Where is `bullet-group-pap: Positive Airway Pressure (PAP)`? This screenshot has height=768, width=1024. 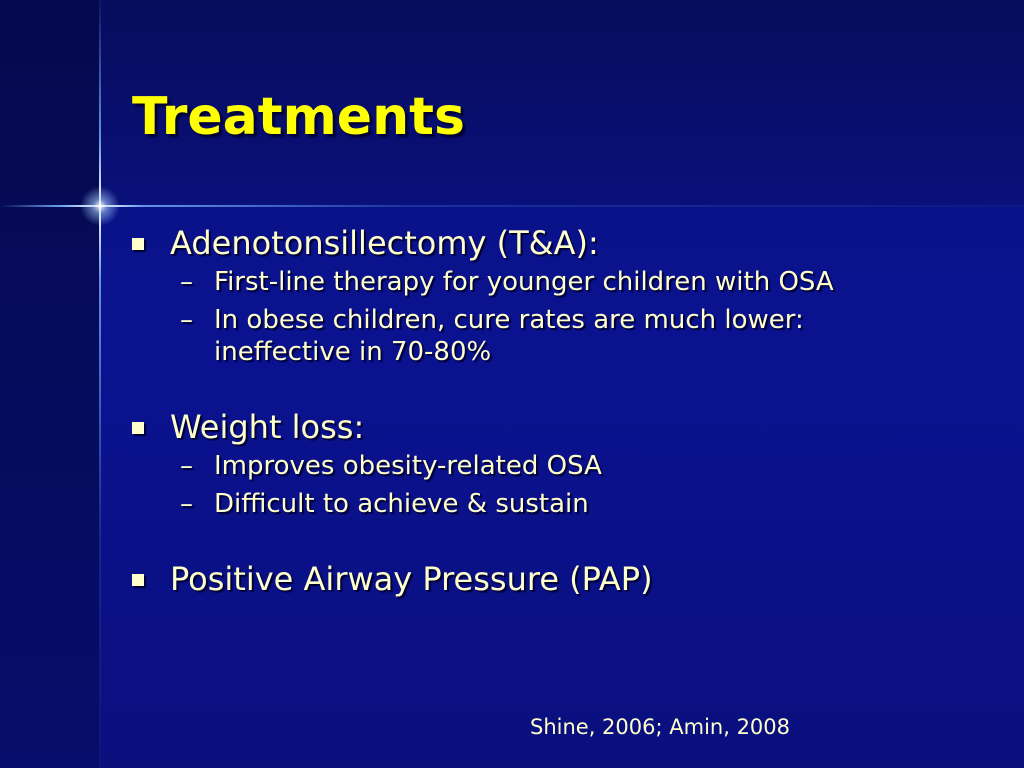 bullet-group-pap: Positive Airway Pressure (PAP) is located at coordinates (540, 579).